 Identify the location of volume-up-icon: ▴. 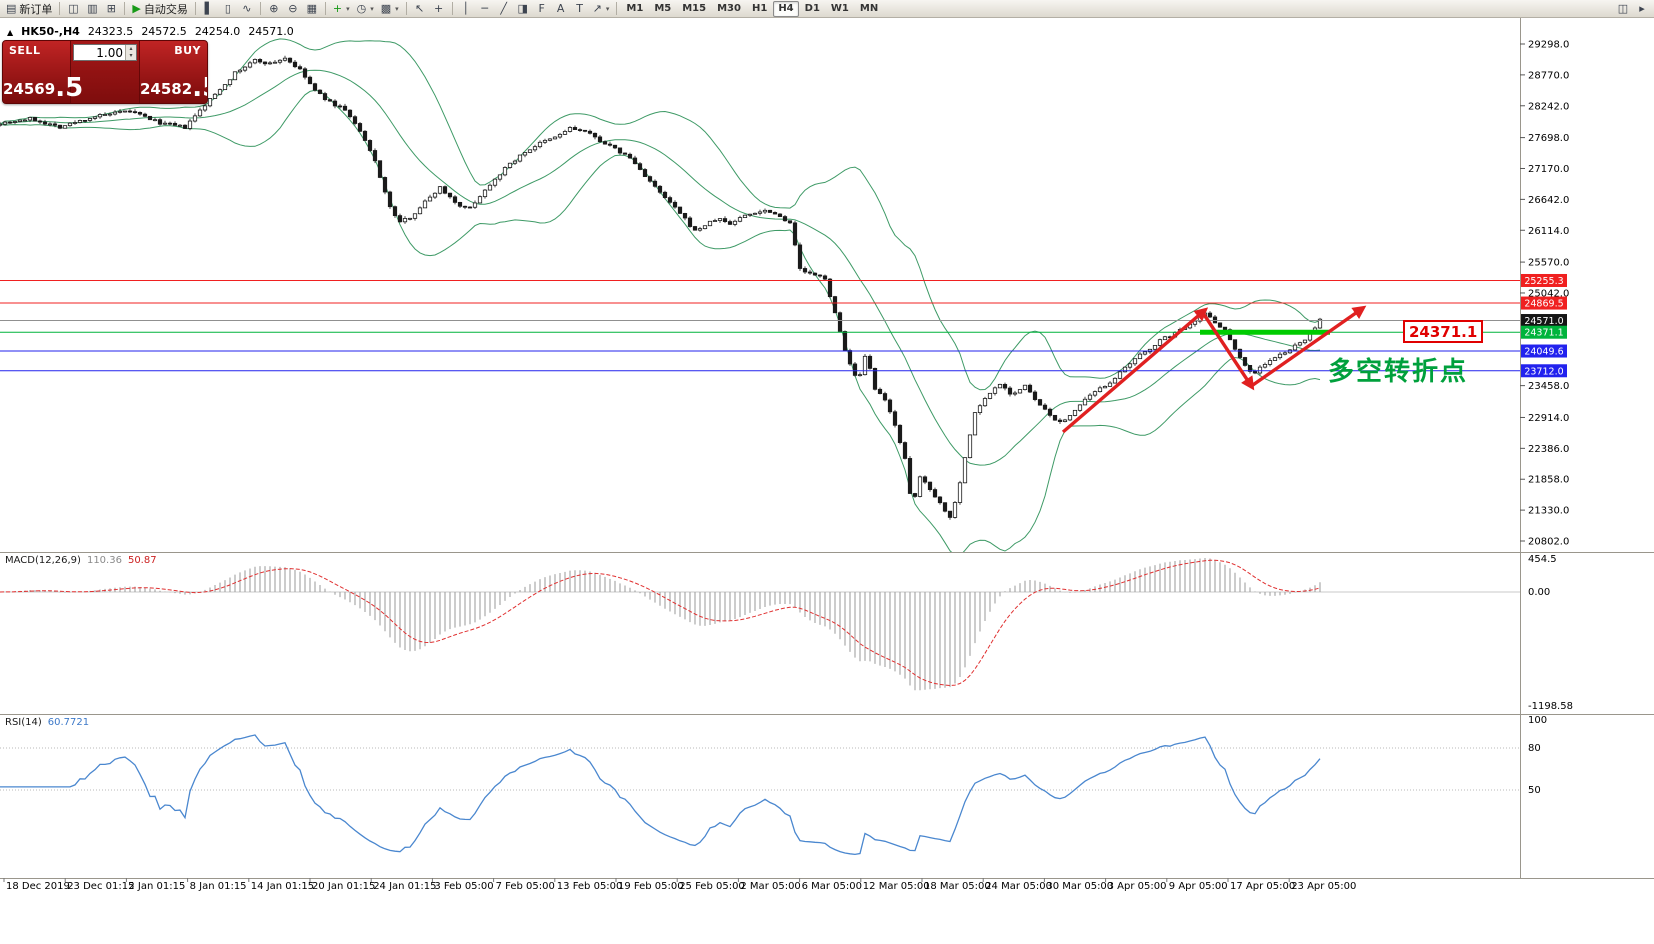
(131, 48).